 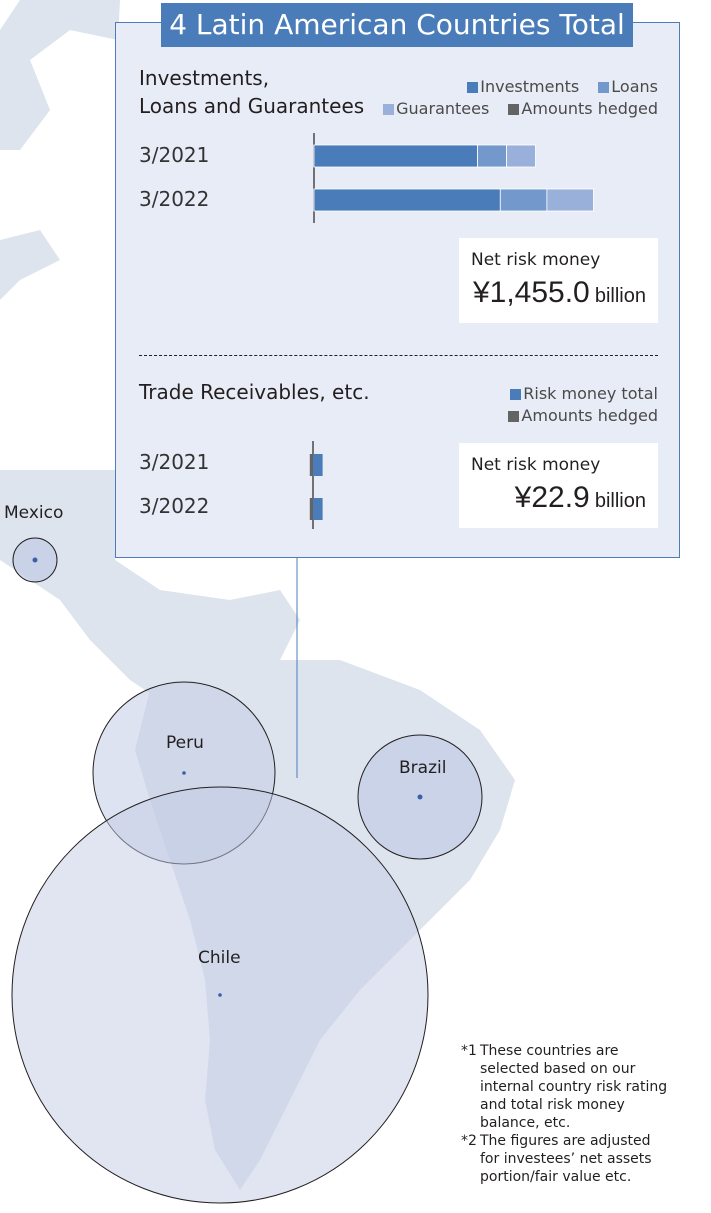 What do you see at coordinates (395, 156) in the screenshot?
I see `bar-investments-3-2021` at bounding box center [395, 156].